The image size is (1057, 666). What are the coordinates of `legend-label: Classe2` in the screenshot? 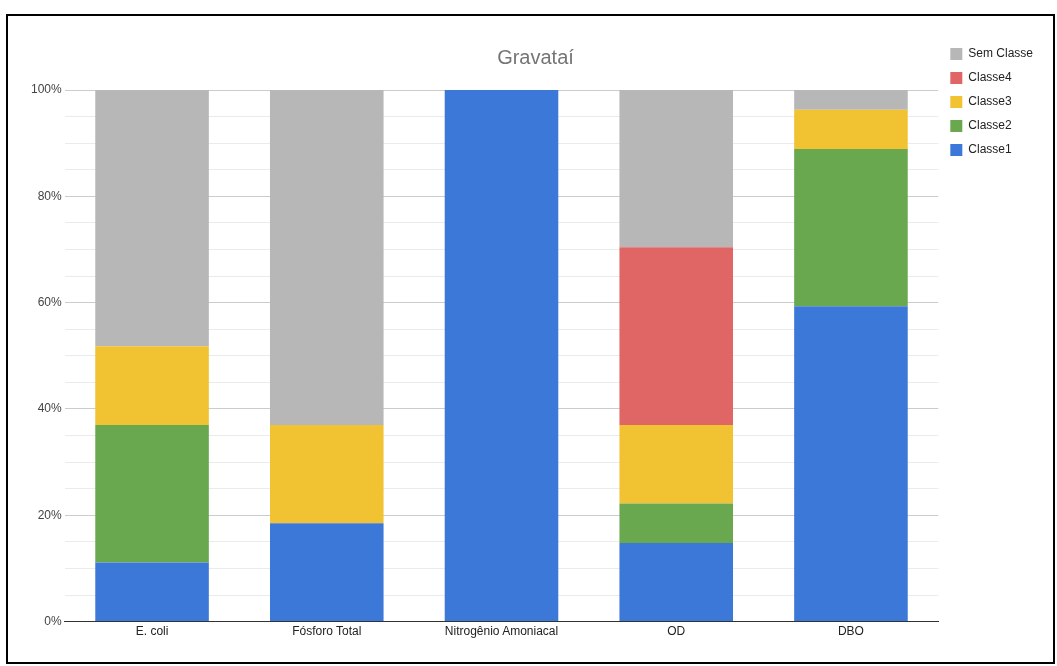 It's located at (990, 125).